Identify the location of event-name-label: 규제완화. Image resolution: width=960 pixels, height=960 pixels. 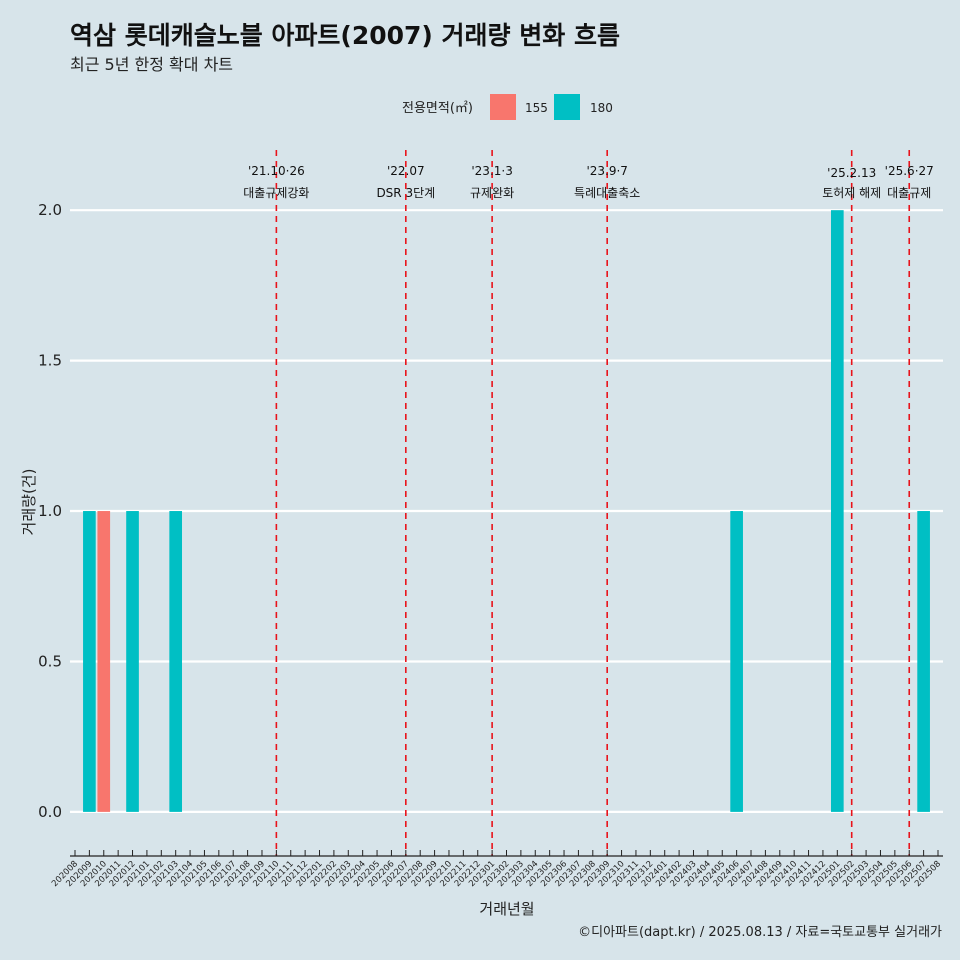
(492, 193).